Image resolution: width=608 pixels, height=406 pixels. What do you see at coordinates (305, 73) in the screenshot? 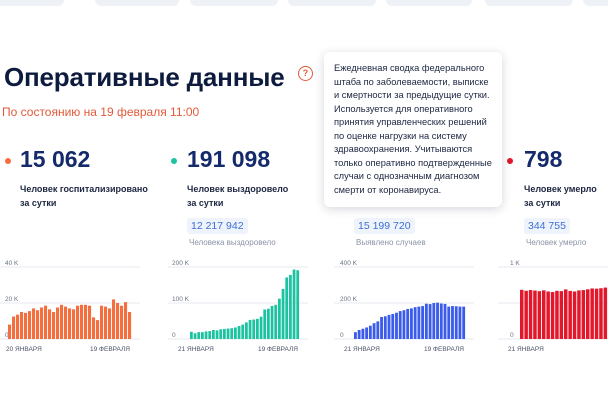
I see `help-icon: ?` at bounding box center [305, 73].